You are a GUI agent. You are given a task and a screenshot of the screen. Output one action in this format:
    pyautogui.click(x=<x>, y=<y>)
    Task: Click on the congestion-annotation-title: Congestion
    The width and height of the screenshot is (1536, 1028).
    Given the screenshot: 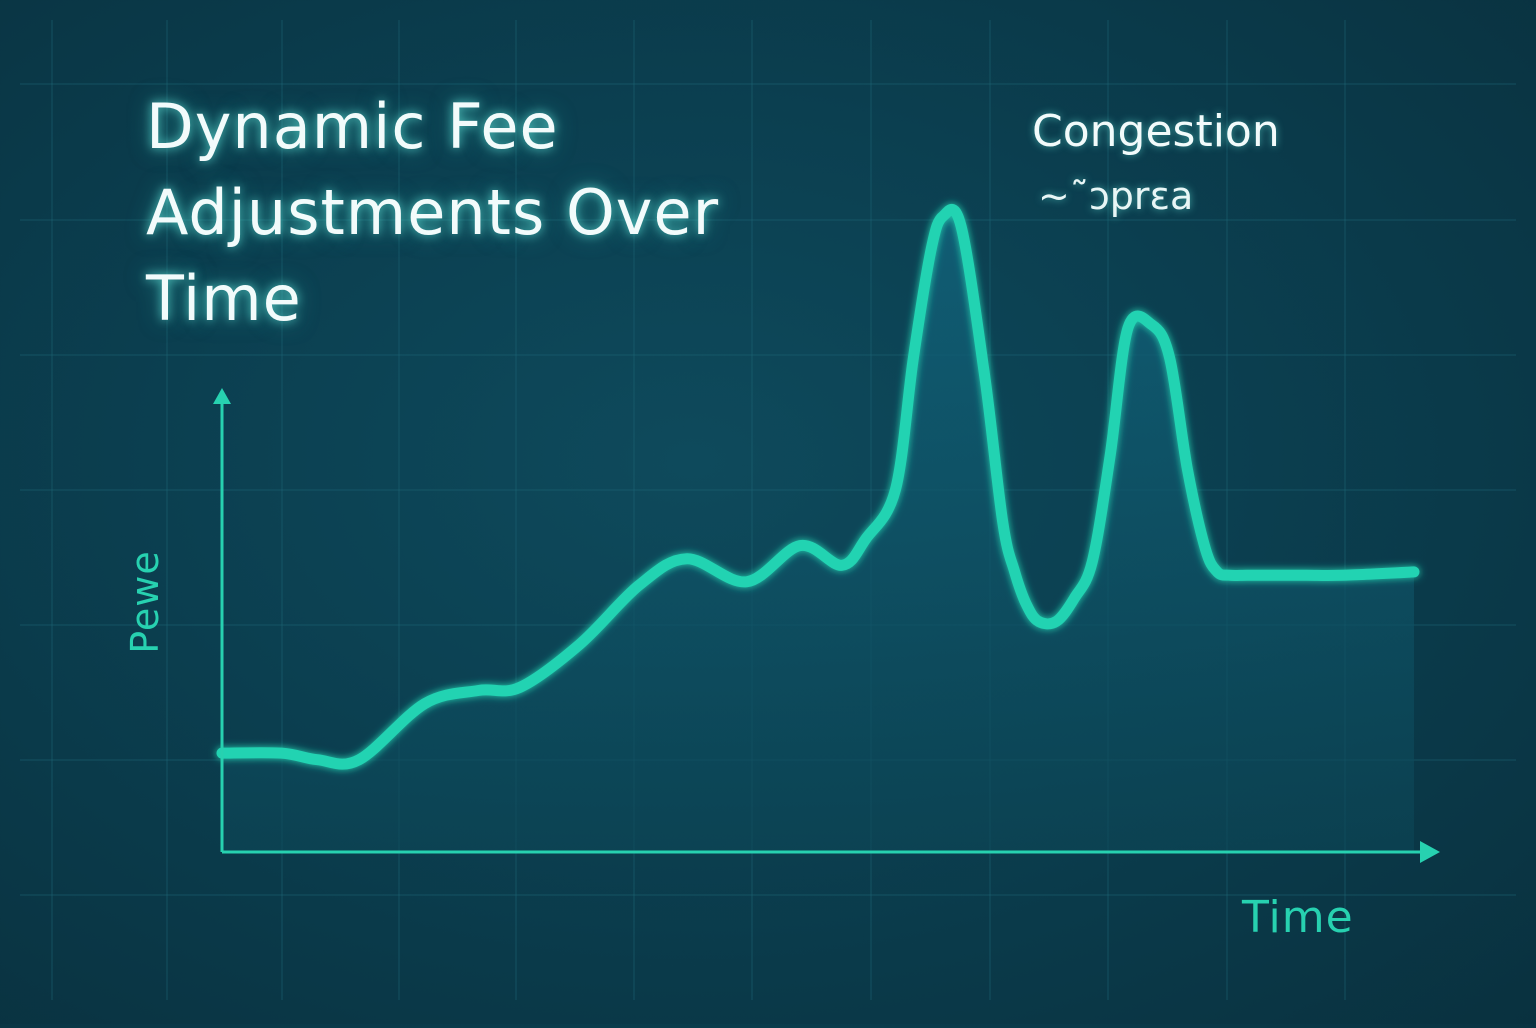 What is the action you would take?
    pyautogui.click(x=1156, y=131)
    